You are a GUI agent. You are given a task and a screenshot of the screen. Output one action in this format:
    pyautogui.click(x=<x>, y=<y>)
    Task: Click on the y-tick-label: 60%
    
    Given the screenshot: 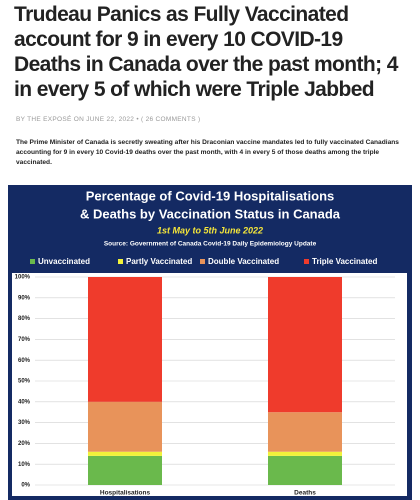 What is the action you would take?
    pyautogui.click(x=24, y=361)
    